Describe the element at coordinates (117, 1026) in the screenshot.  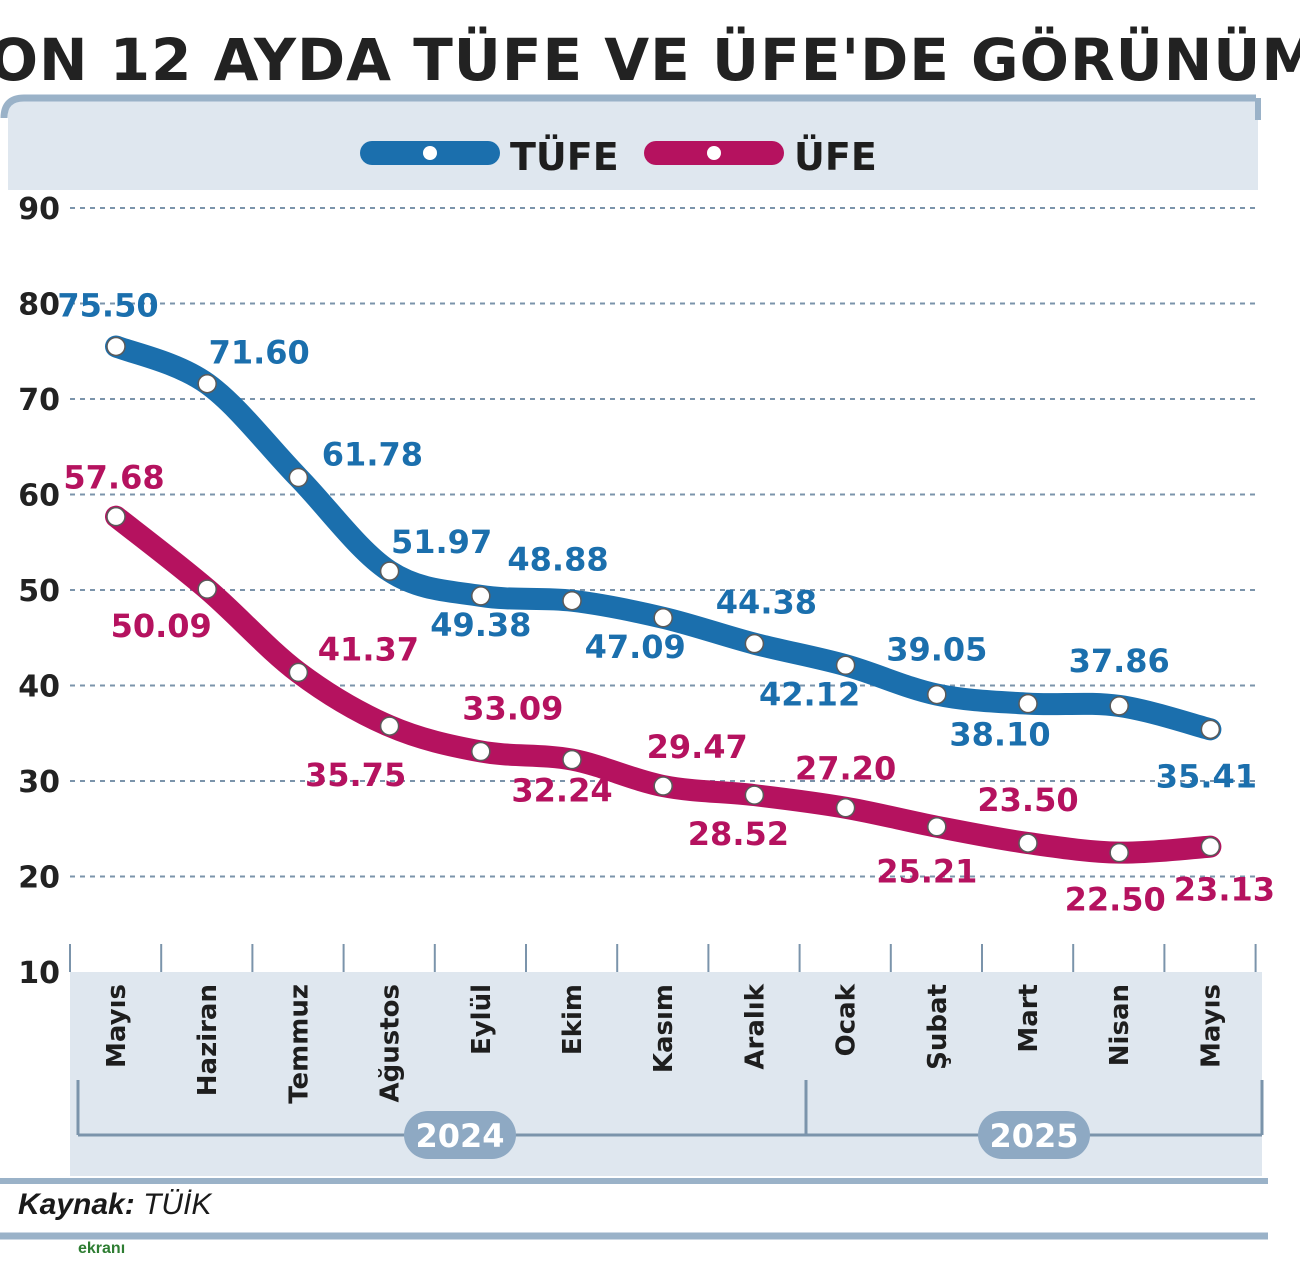
I see `xtick-label-0: Mayıs` at that location.